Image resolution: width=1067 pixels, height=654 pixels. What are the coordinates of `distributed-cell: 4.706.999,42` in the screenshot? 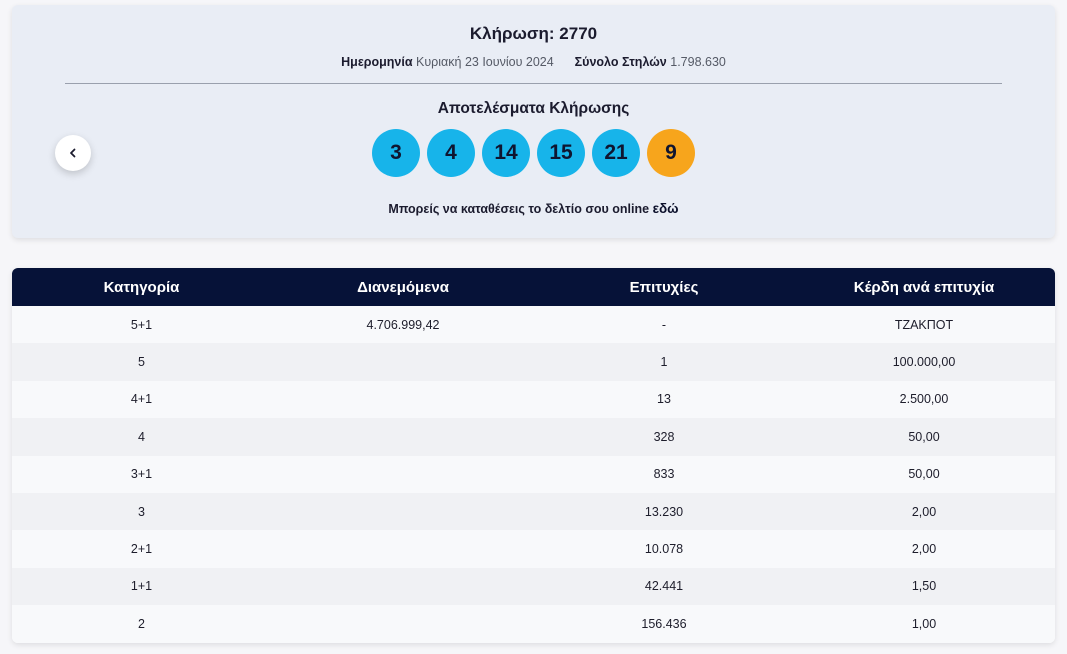 It's located at (403, 325).